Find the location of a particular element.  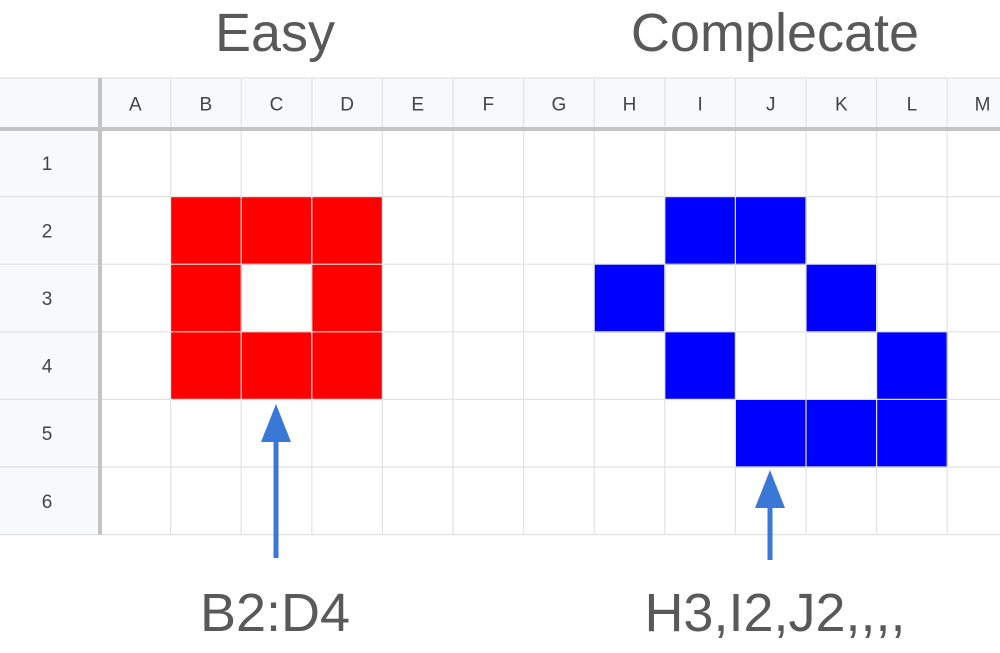

cell-L5 is located at coordinates (912, 433).